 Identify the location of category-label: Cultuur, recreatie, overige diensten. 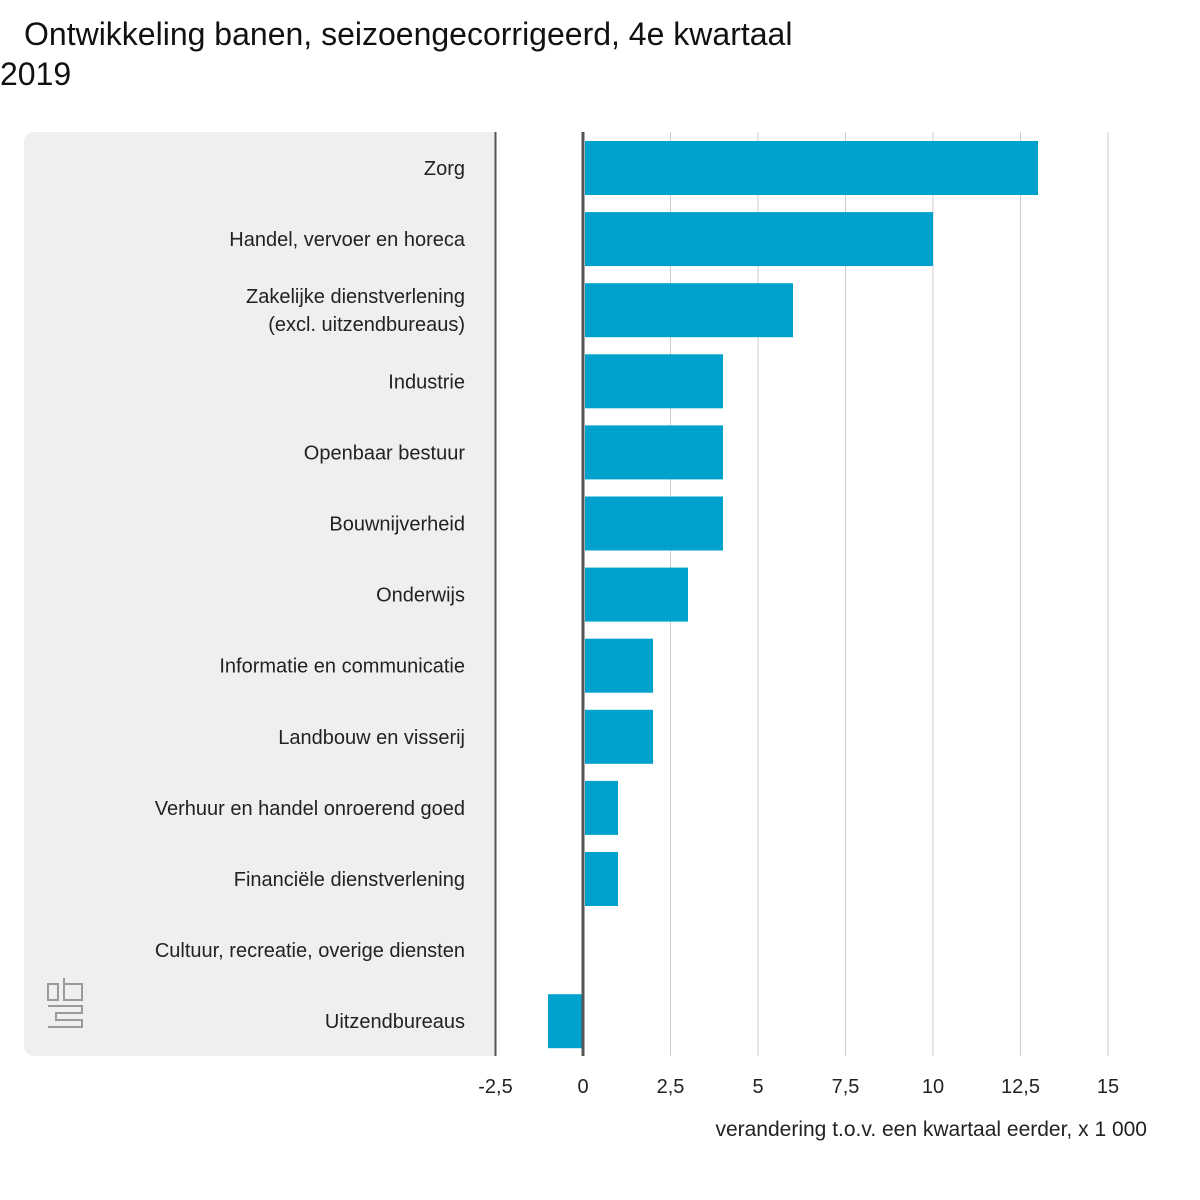
(310, 951).